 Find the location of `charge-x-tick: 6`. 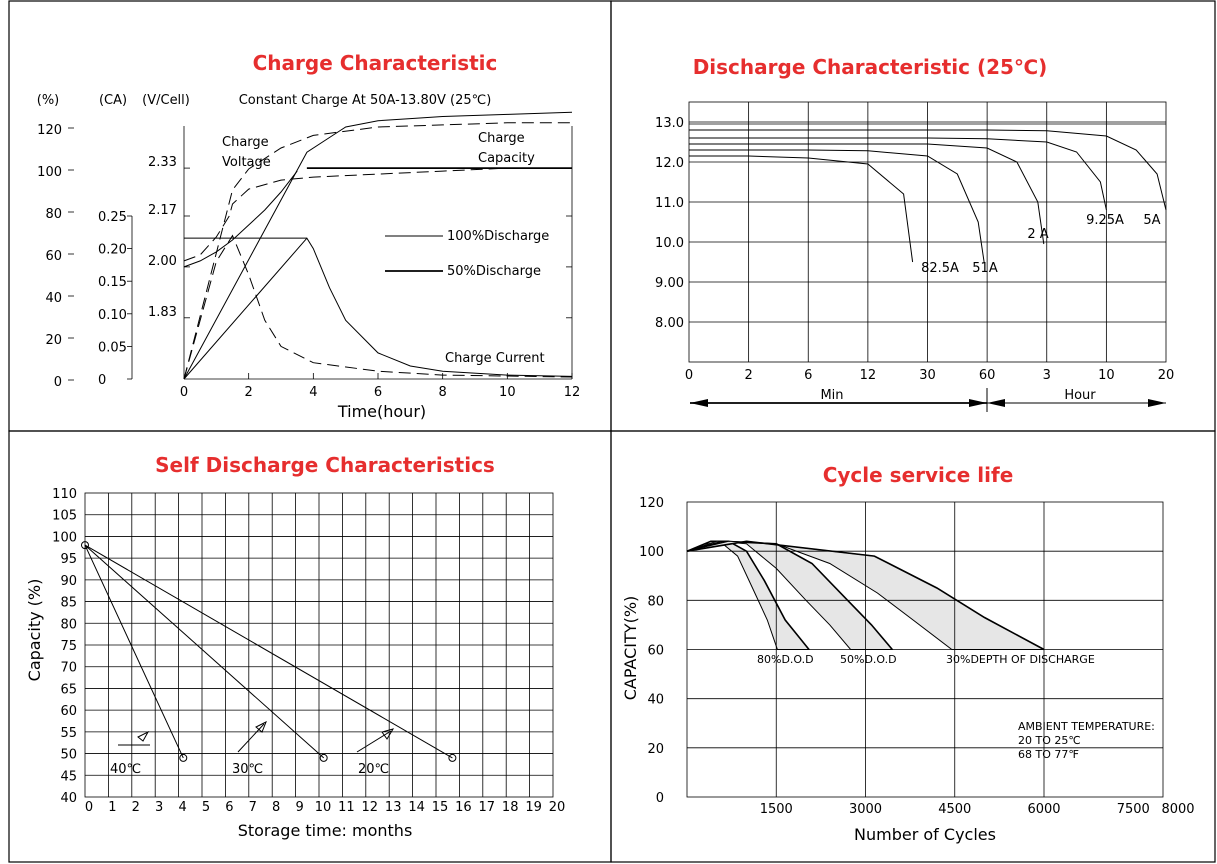

charge-x-tick: 6 is located at coordinates (378, 392).